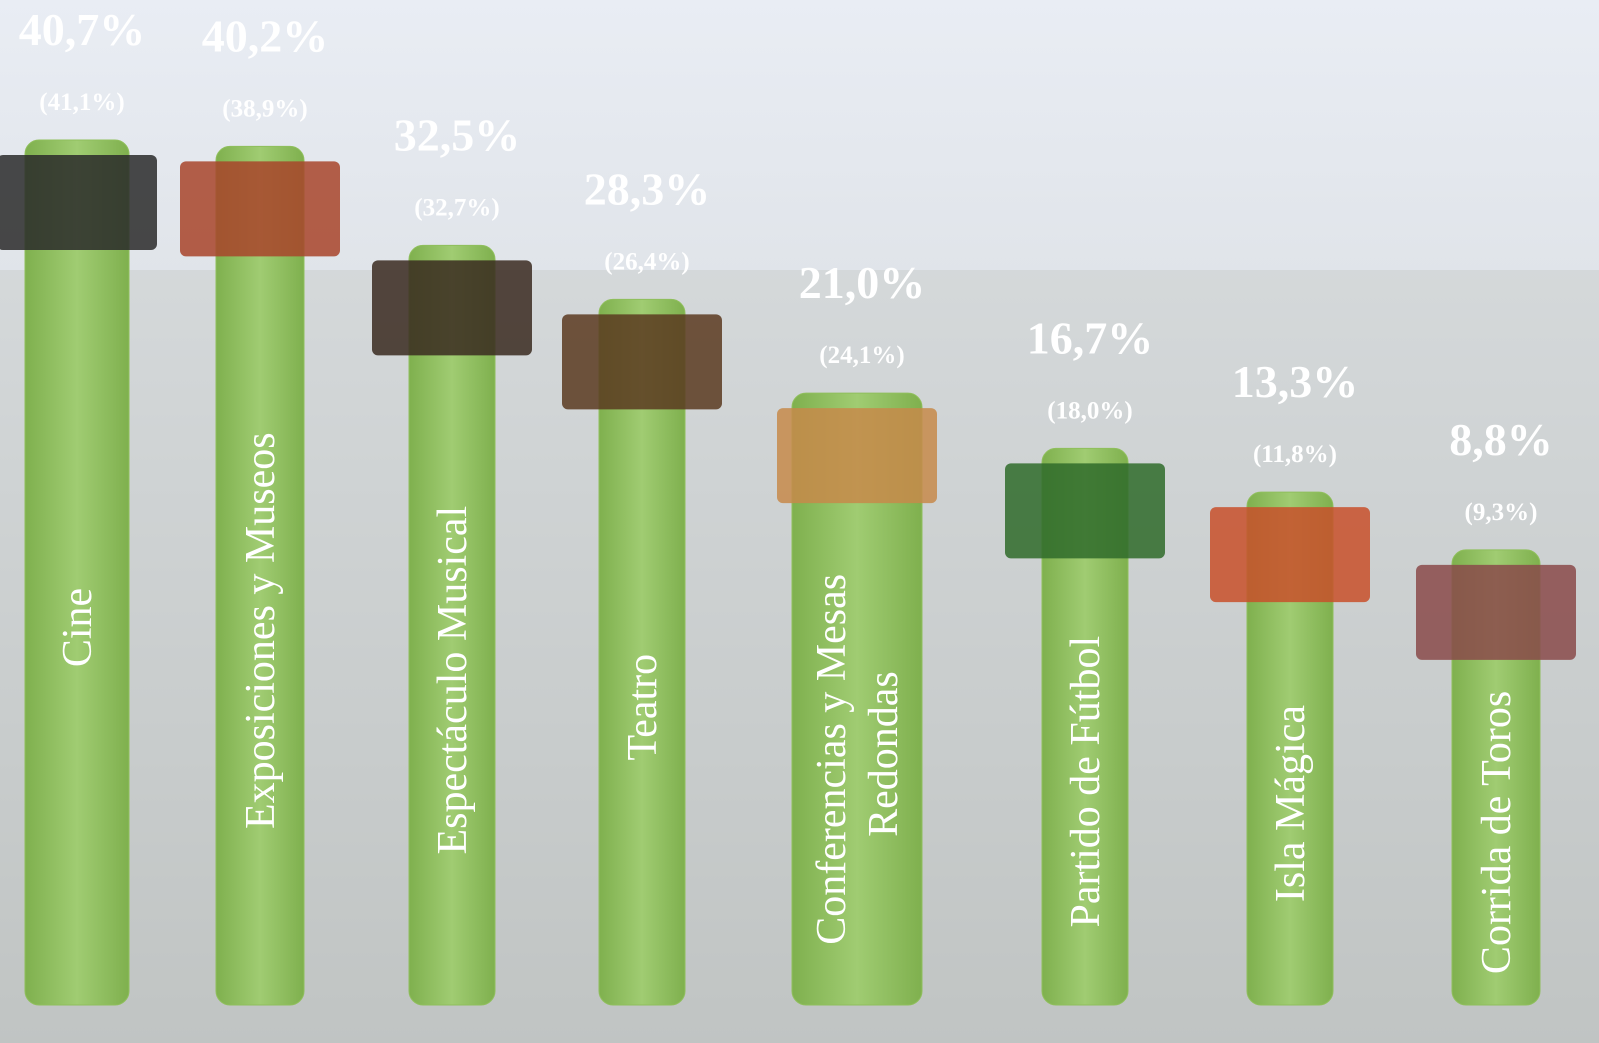 The image size is (1599, 1043). What do you see at coordinates (1501, 512) in the screenshot?
I see `previous-value-label: (9,3%)` at bounding box center [1501, 512].